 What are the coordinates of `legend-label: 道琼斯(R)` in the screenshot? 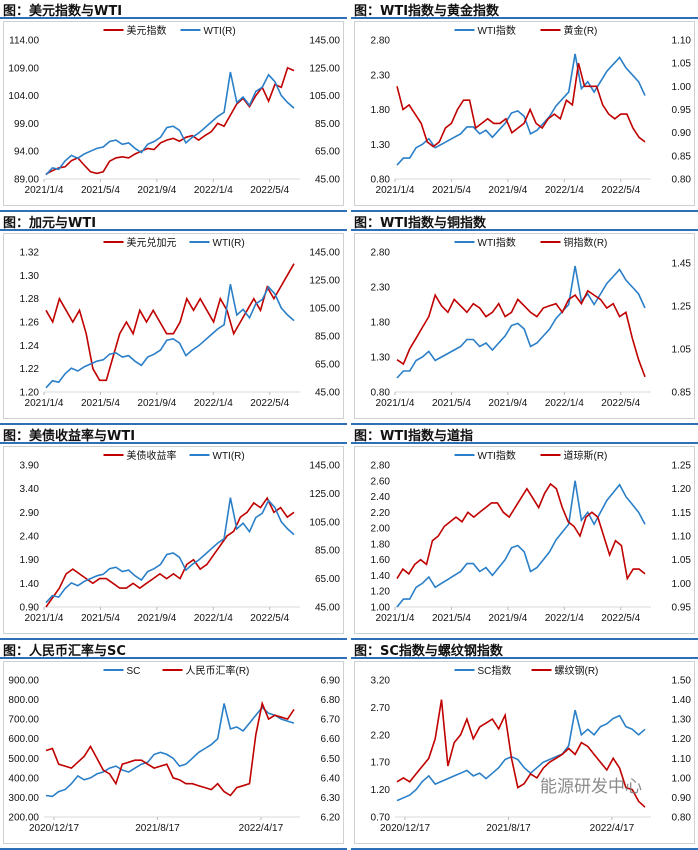 It's located at (586, 455).